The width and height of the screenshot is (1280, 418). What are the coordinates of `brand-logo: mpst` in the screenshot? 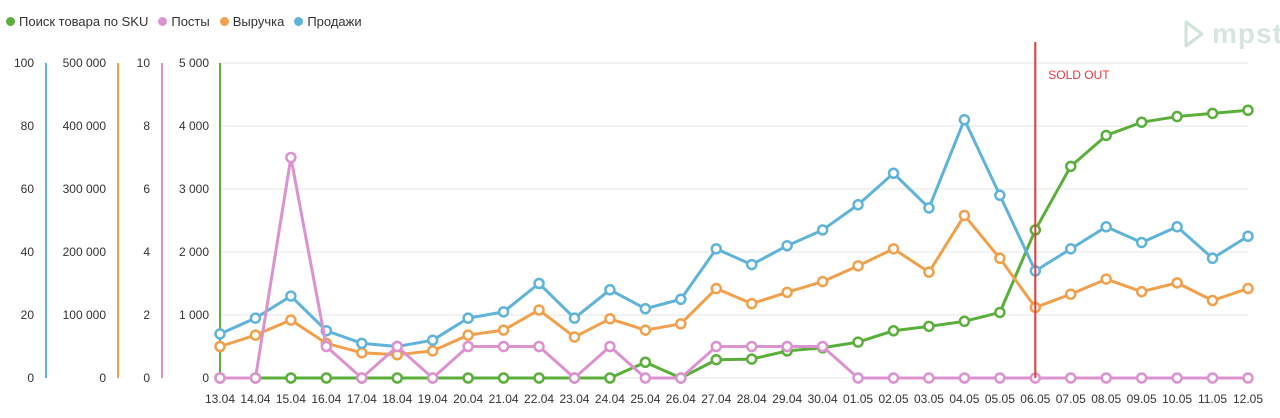 It's located at (1232, 34).